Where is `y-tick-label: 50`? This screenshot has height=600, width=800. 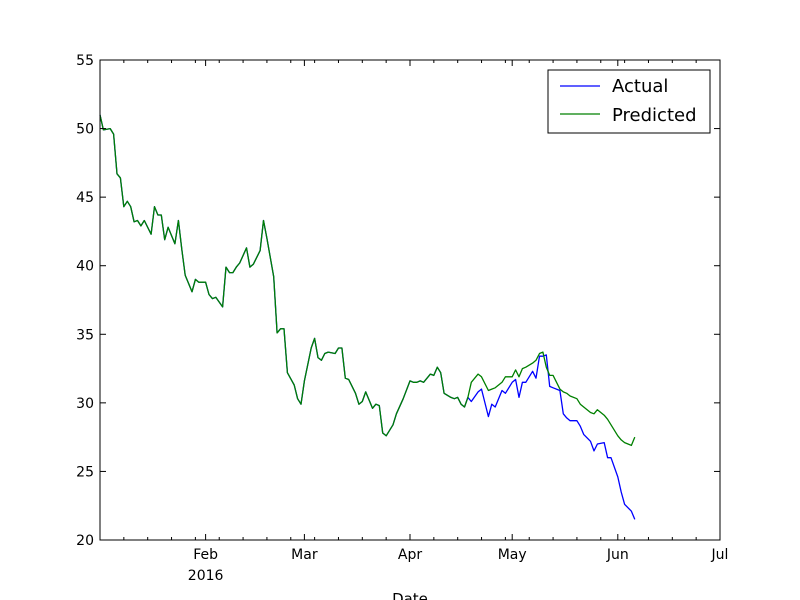
y-tick-label: 50 is located at coordinates (85, 130).